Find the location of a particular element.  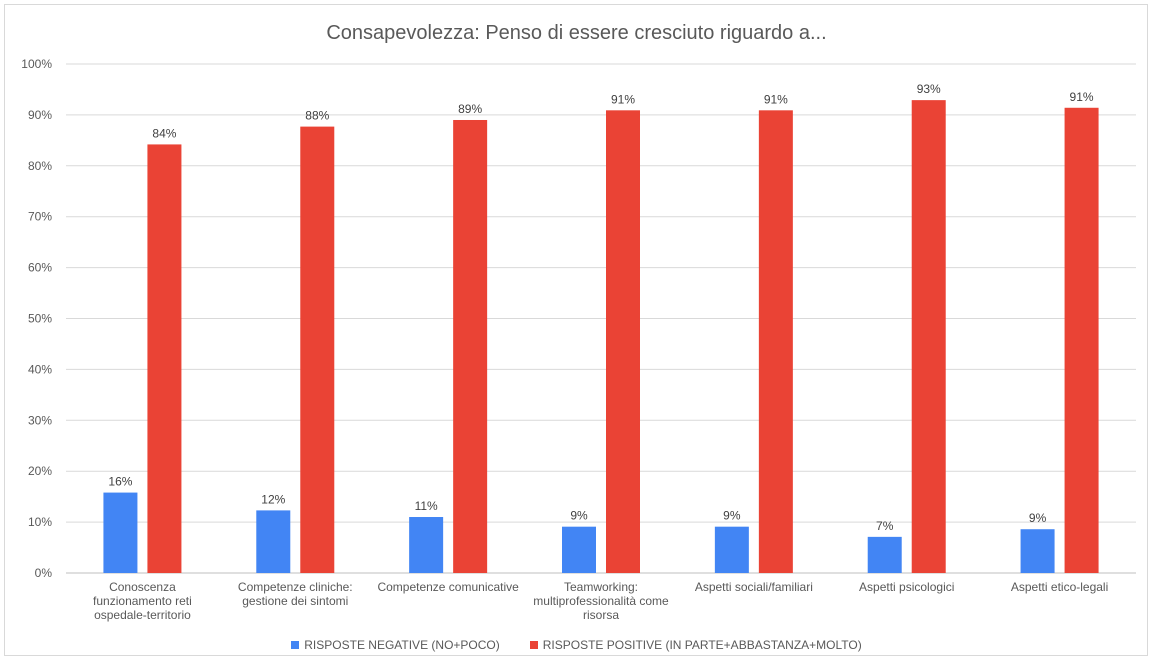

legend-swatch-negative is located at coordinates (295, 645).